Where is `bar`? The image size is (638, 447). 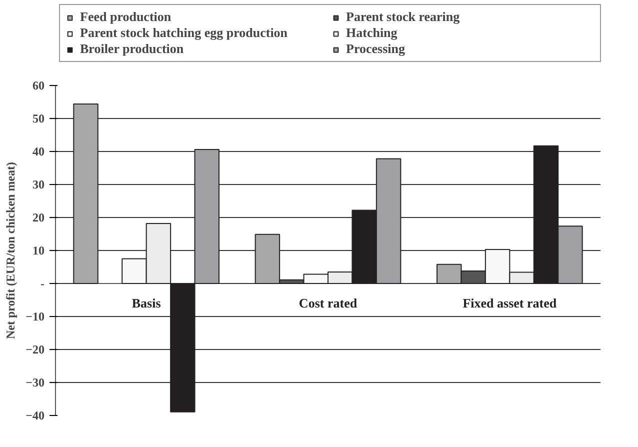
bar is located at coordinates (85, 193).